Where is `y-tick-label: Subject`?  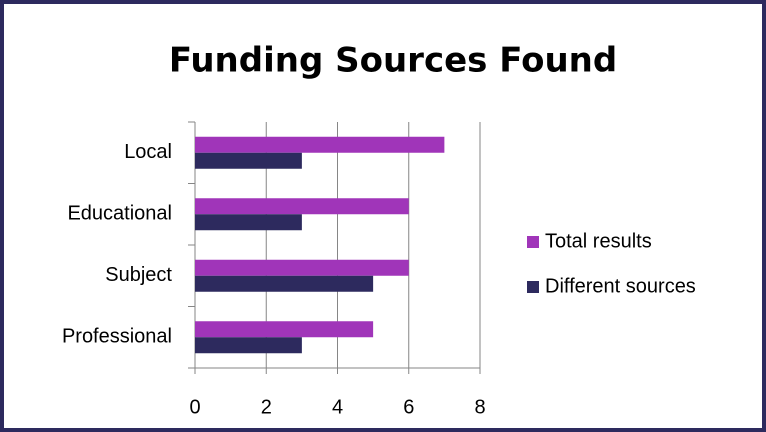
y-tick-label: Subject is located at coordinates (138, 275).